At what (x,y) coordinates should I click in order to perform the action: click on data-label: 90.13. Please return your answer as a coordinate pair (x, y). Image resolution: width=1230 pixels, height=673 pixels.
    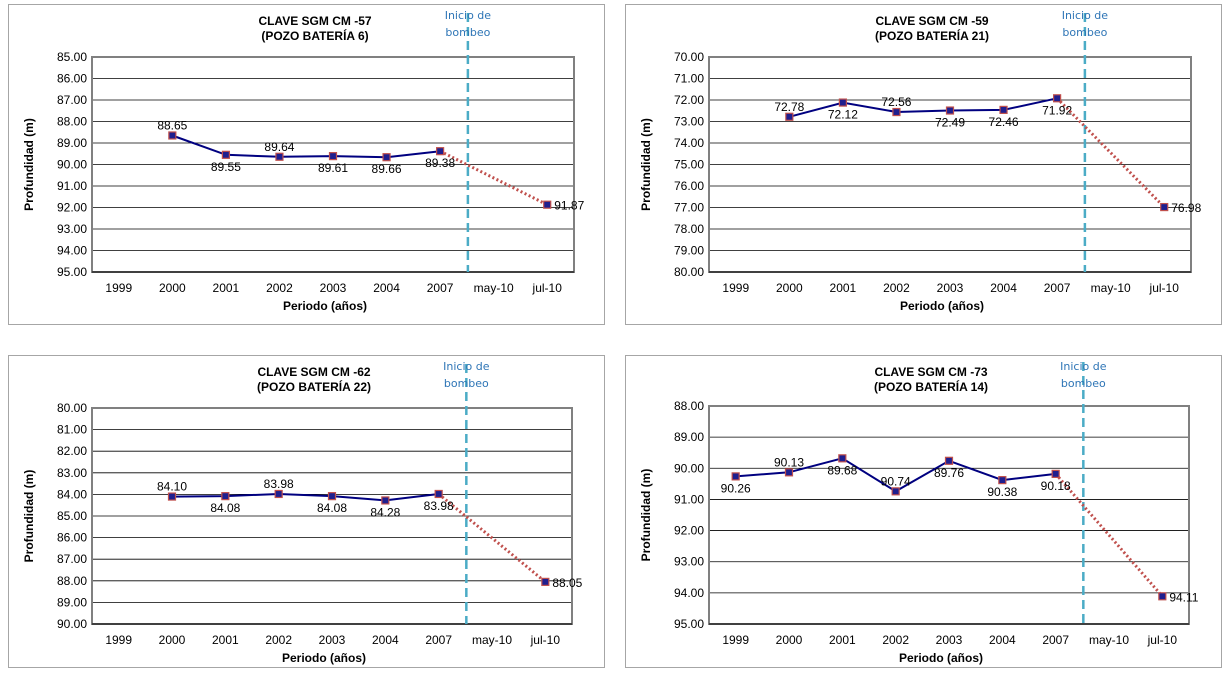
    Looking at the image, I should click on (789, 462).